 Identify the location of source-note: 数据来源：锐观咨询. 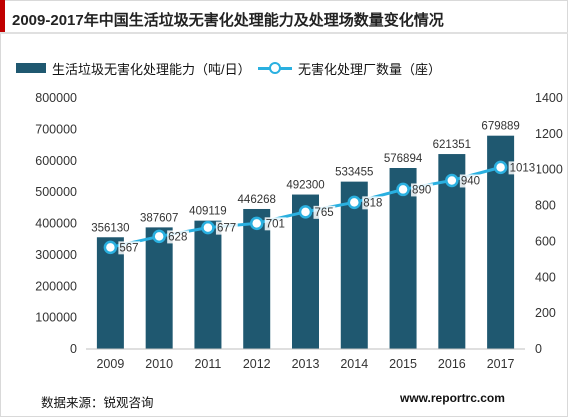
(97, 403).